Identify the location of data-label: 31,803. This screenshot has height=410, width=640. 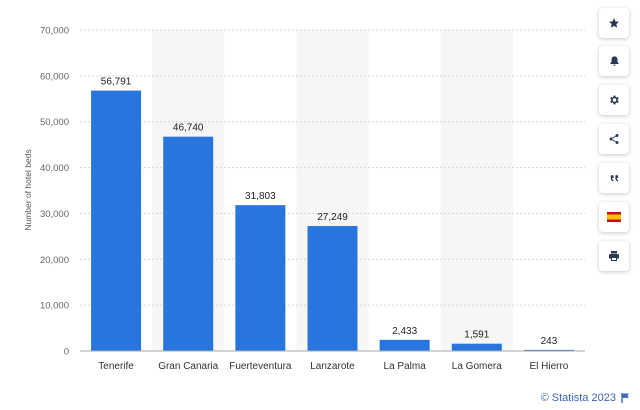
(260, 196).